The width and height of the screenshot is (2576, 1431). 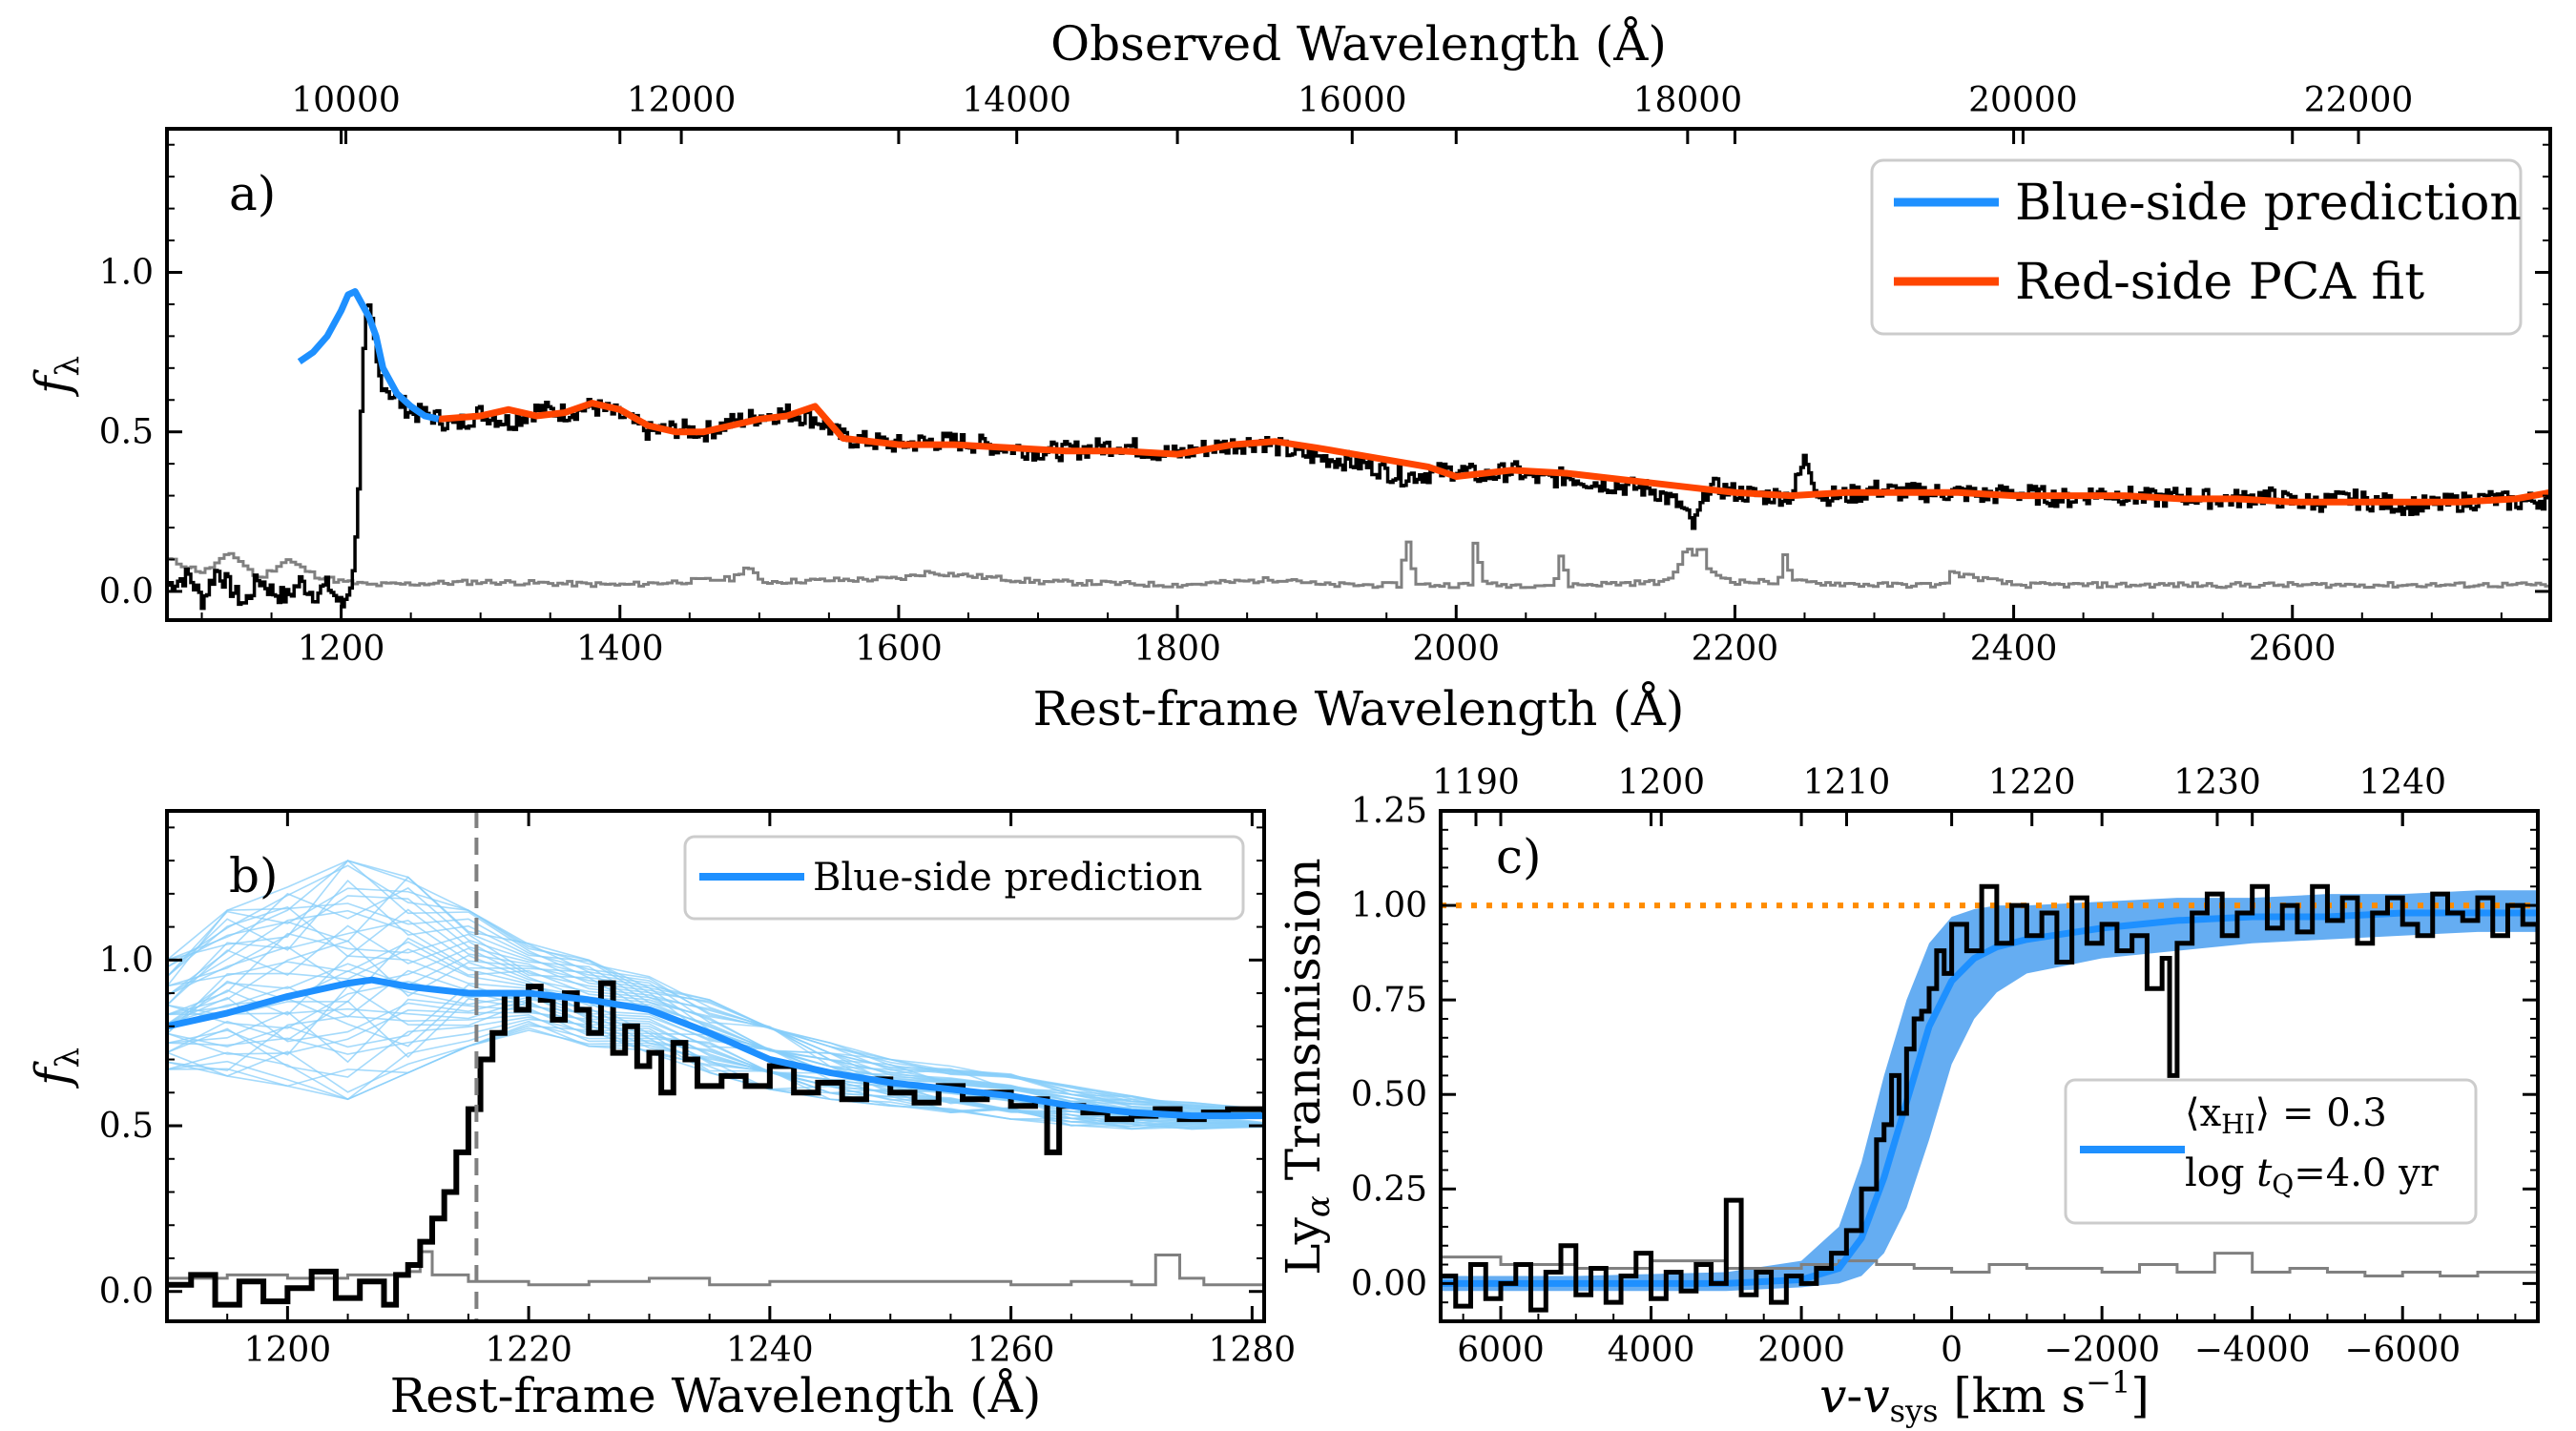 What do you see at coordinates (1389, 1000) in the screenshot?
I see `panel-c-y-tick-label: 0.75` at bounding box center [1389, 1000].